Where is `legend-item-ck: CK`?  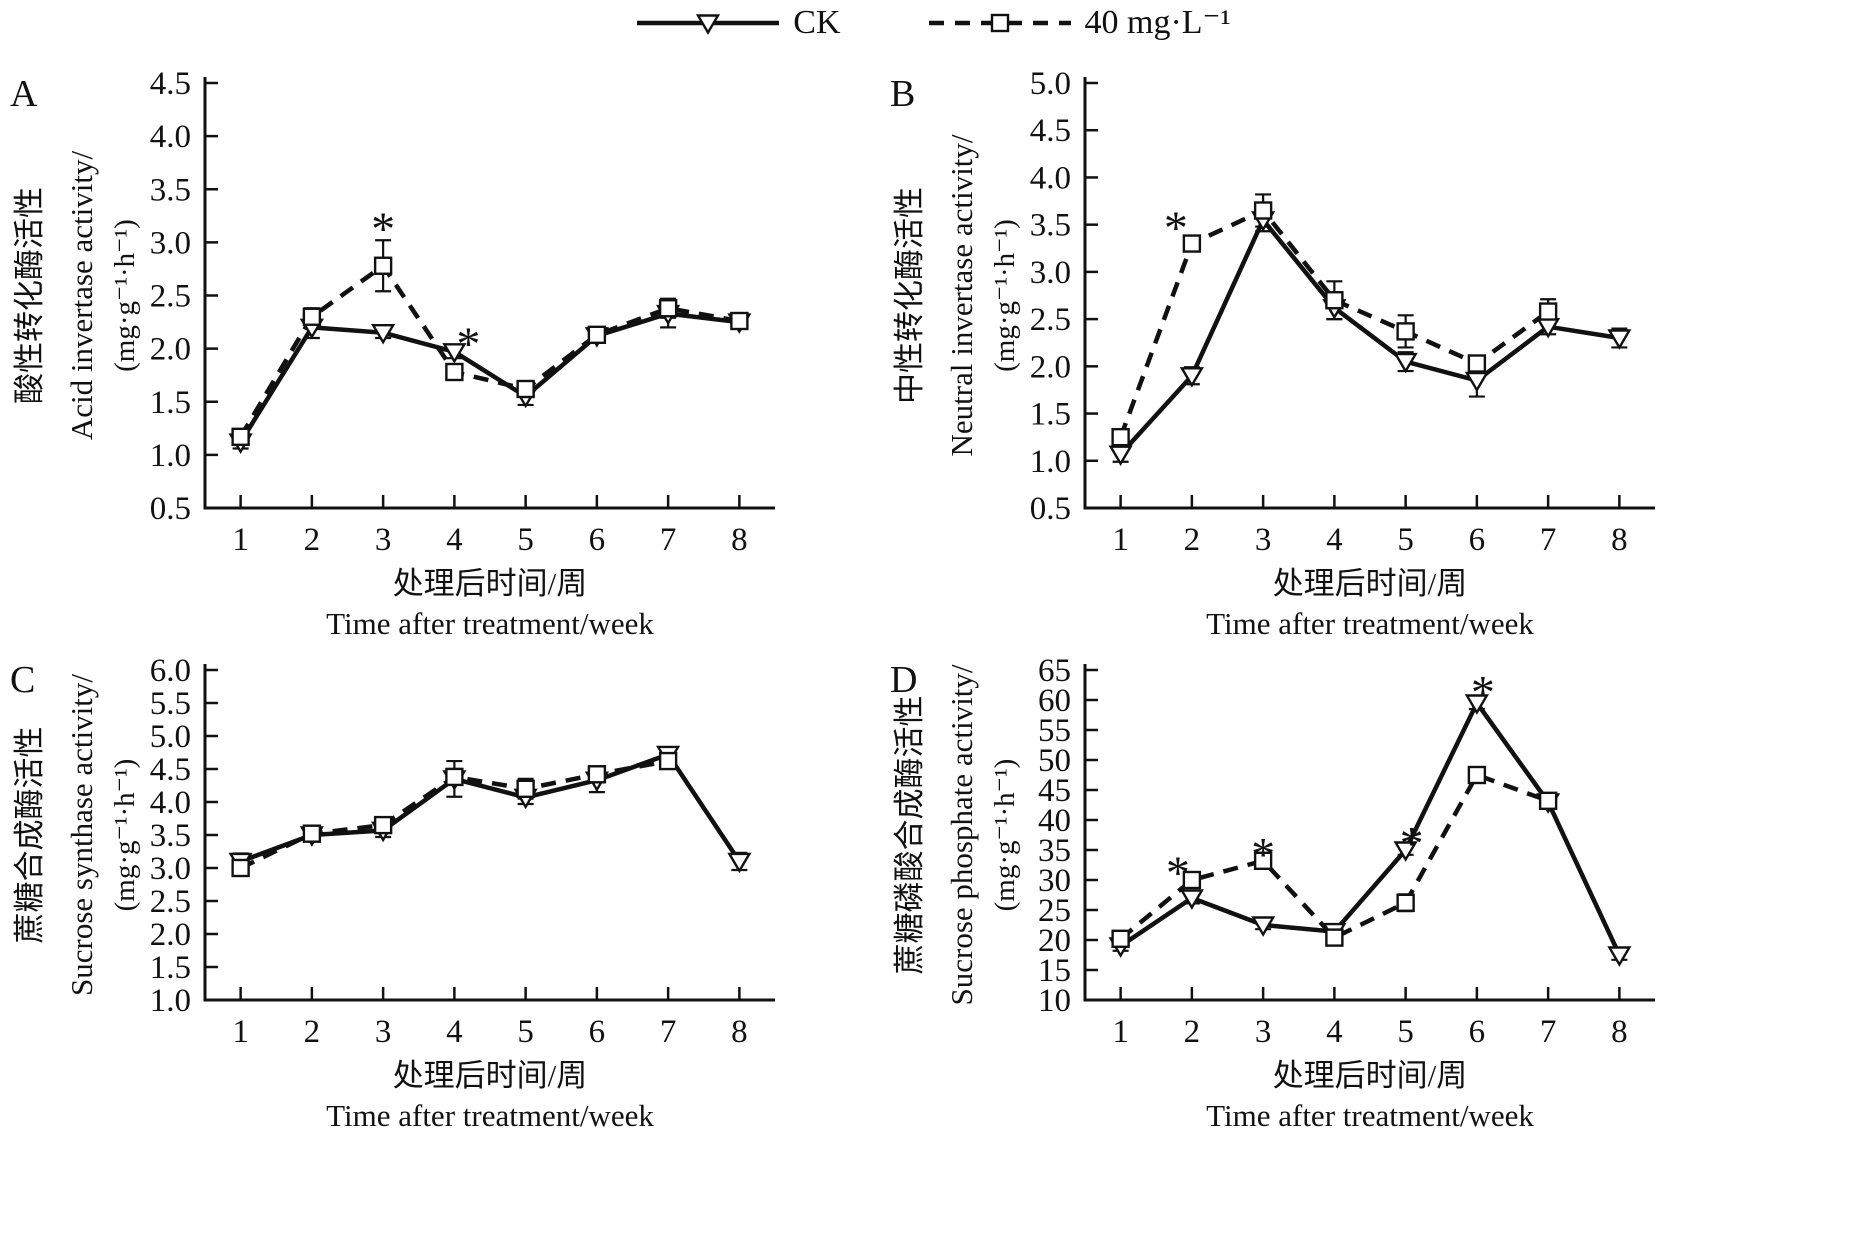 legend-item-ck: CK is located at coordinates (737, 23).